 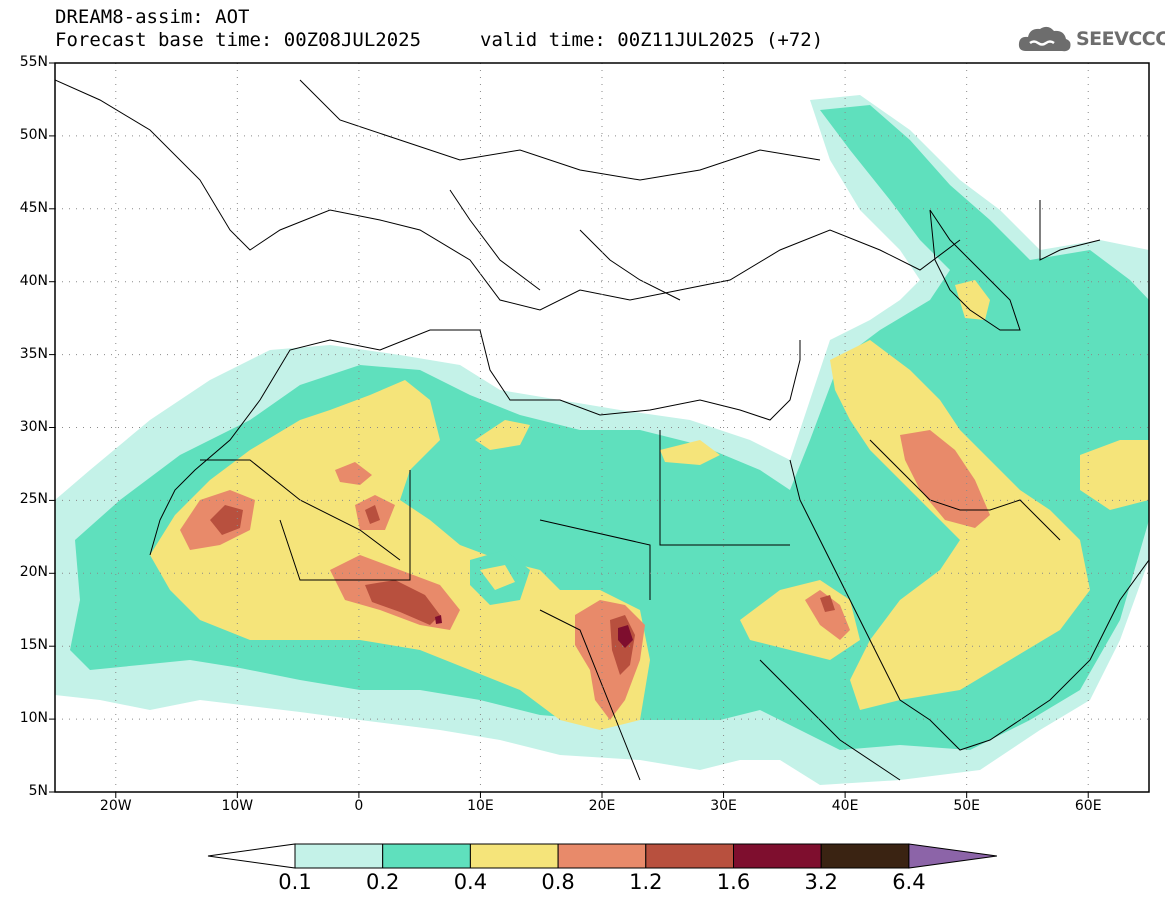 What do you see at coordinates (480, 806) in the screenshot?
I see `lon-label: 10E` at bounding box center [480, 806].